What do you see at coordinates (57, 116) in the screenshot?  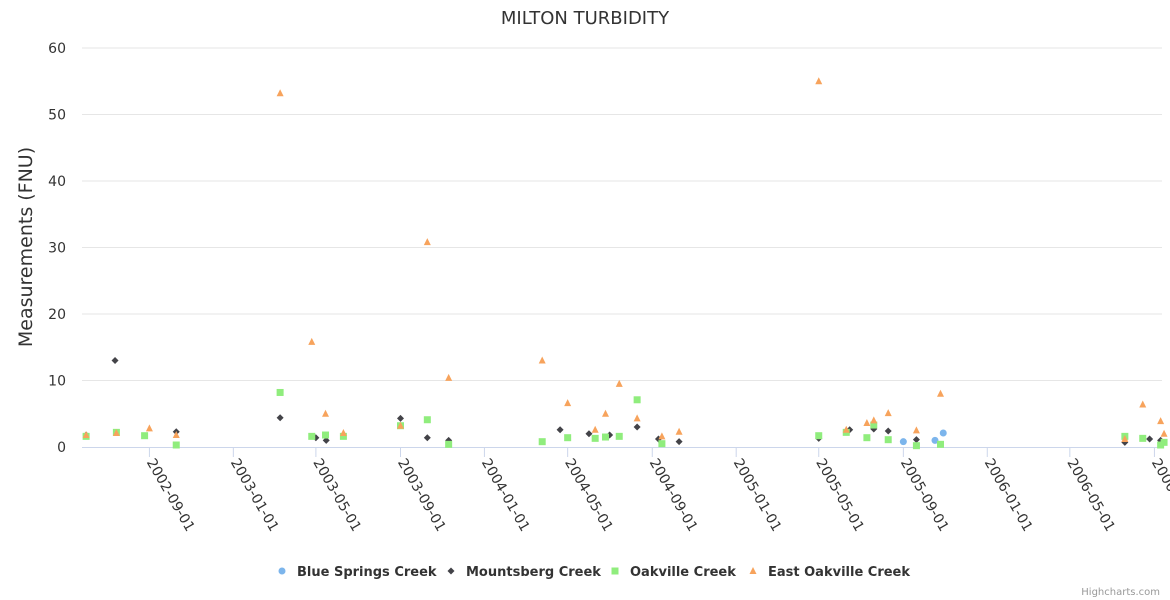 I see `y-tick-label: 50` at bounding box center [57, 116].